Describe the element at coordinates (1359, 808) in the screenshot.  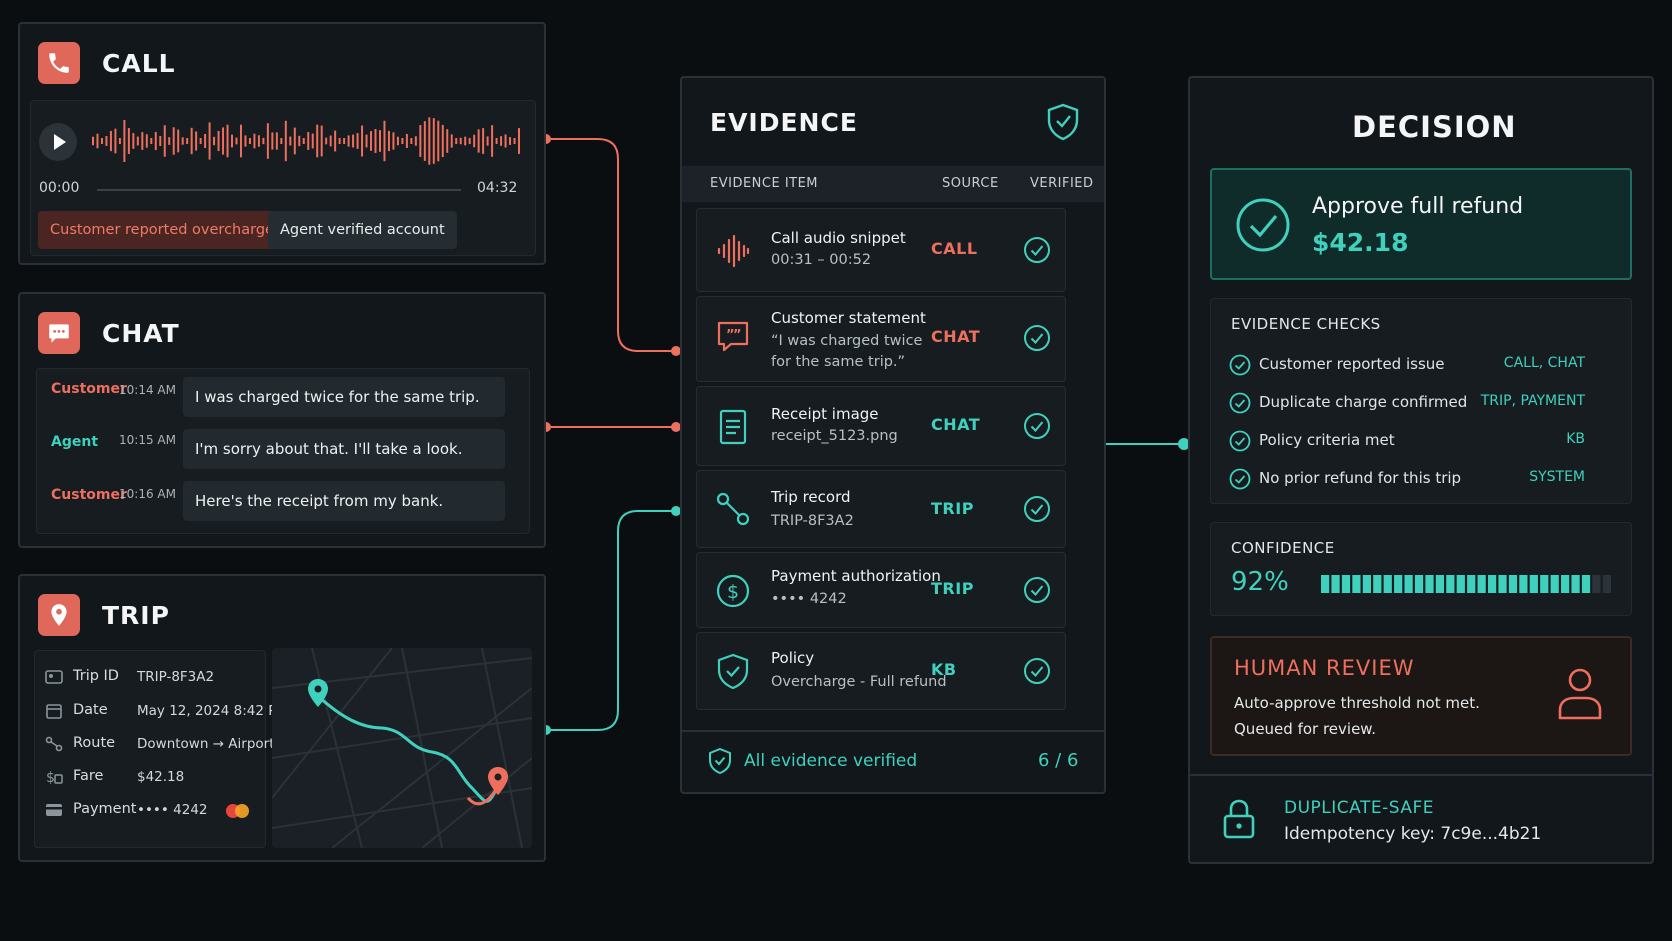
I see `duplicate-safe-title: DUPLICATE-SAFE` at that location.